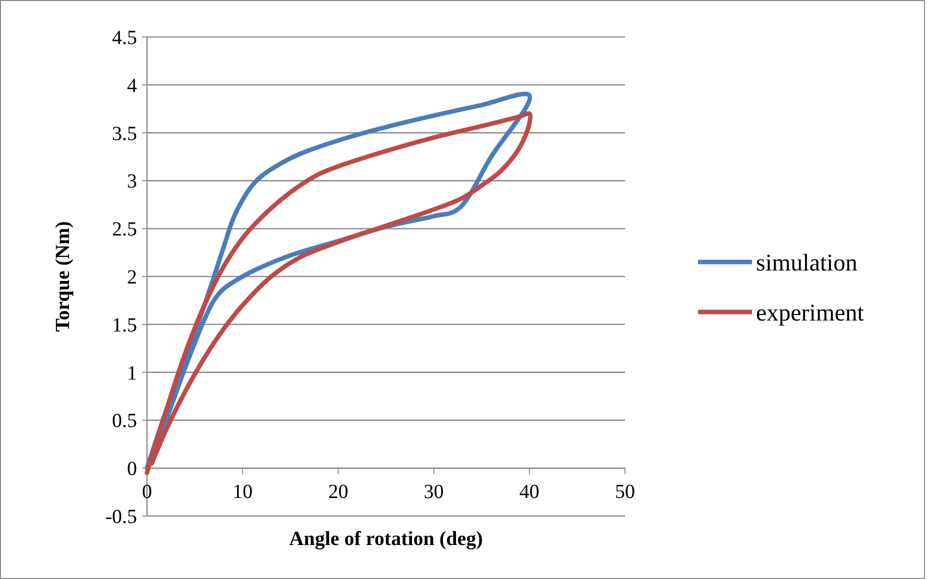 This screenshot has height=579, width=933. Describe the element at coordinates (434, 492) in the screenshot. I see `x-tick-label: 30` at that location.